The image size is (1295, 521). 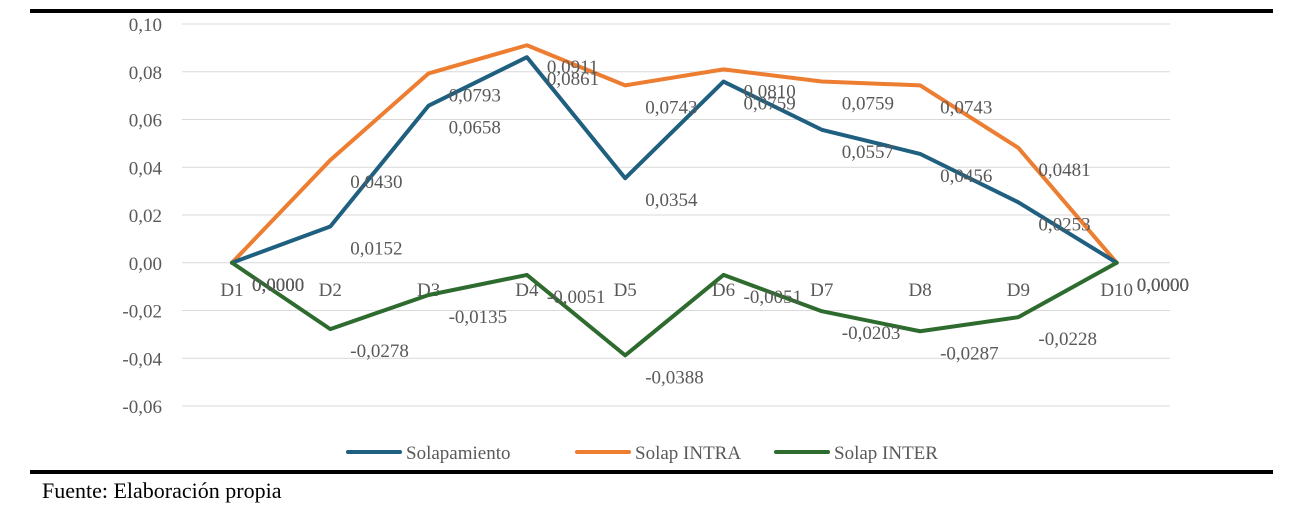 What do you see at coordinates (966, 176) in the screenshot?
I see `data-label: 0,0456` at bounding box center [966, 176].